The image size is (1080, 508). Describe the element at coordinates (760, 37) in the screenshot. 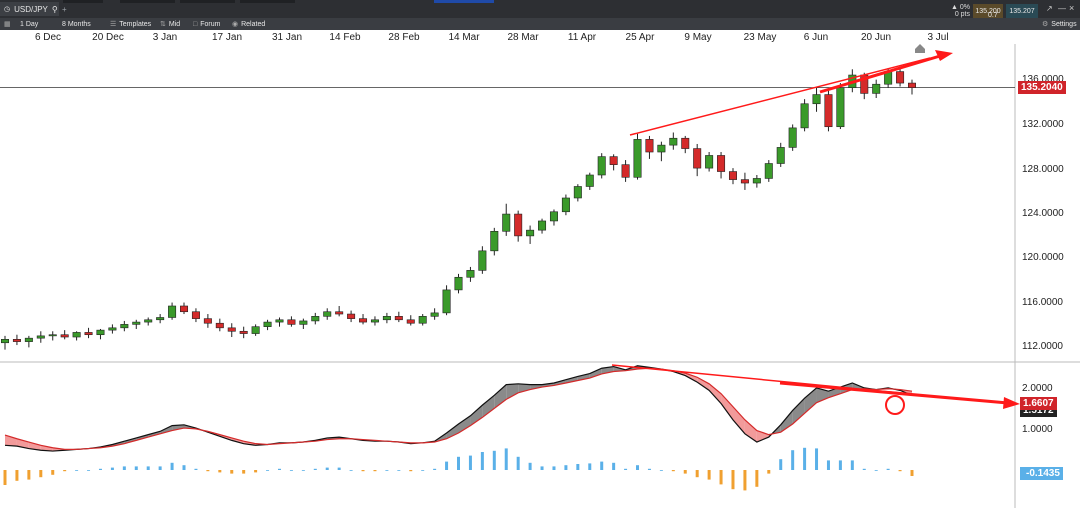

I see `date-tick: 23 May` at that location.